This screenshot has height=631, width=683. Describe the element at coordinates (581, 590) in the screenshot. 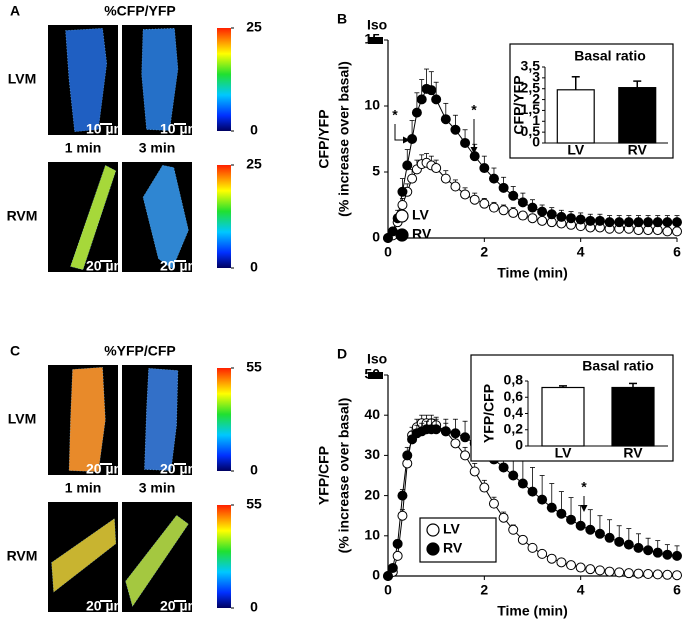

I see `x-tick-label: 4` at that location.